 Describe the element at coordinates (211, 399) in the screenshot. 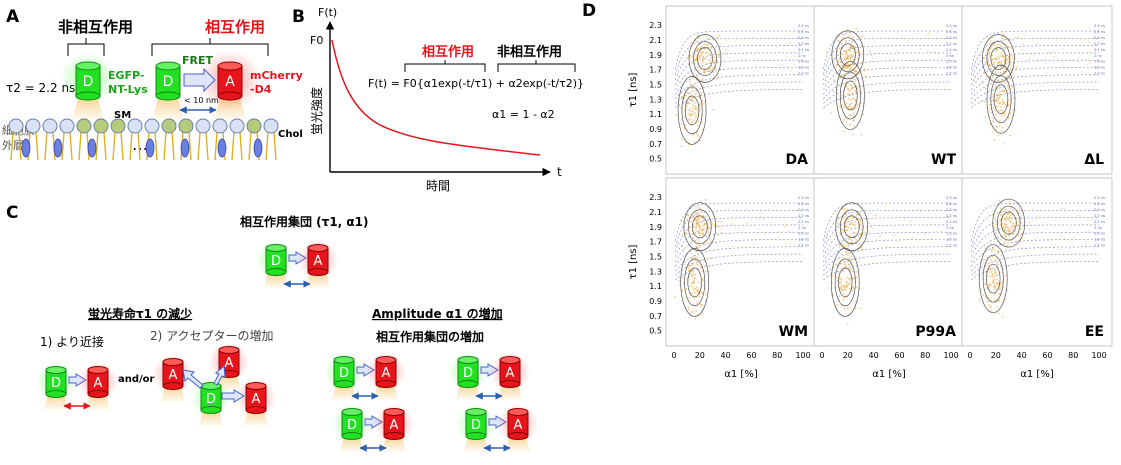

I see `cylinder-label: D` at that location.